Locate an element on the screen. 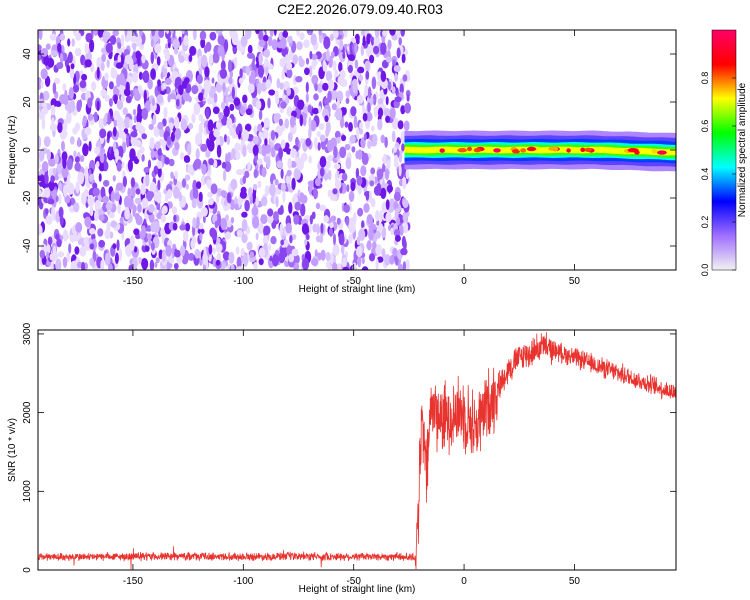  x-tick-label: -100 is located at coordinates (243, 581).